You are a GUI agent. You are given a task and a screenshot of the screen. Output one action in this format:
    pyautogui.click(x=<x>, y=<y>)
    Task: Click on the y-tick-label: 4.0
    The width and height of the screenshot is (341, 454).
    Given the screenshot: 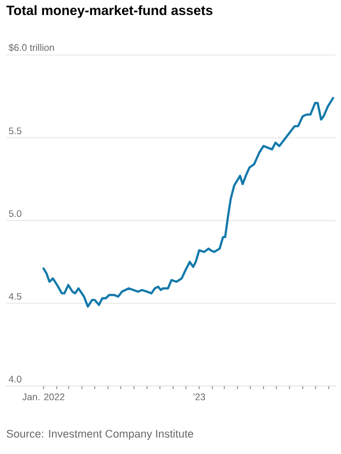 What is the action you would take?
    pyautogui.click(x=15, y=379)
    